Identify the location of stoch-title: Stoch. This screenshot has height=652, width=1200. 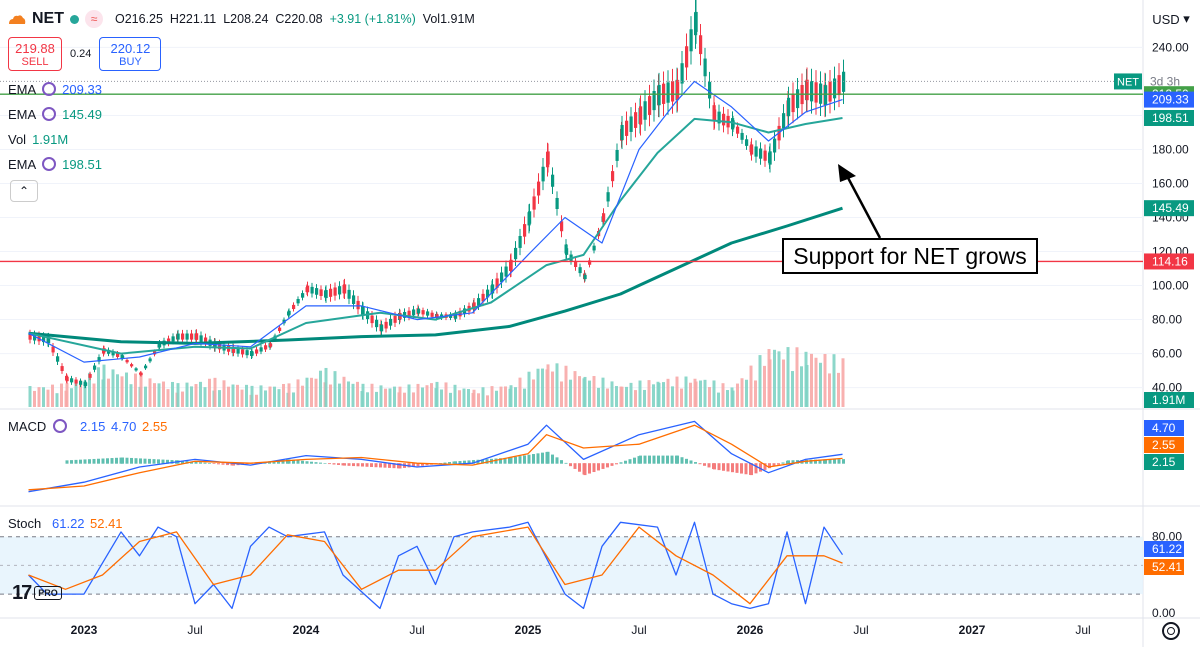
(24, 523).